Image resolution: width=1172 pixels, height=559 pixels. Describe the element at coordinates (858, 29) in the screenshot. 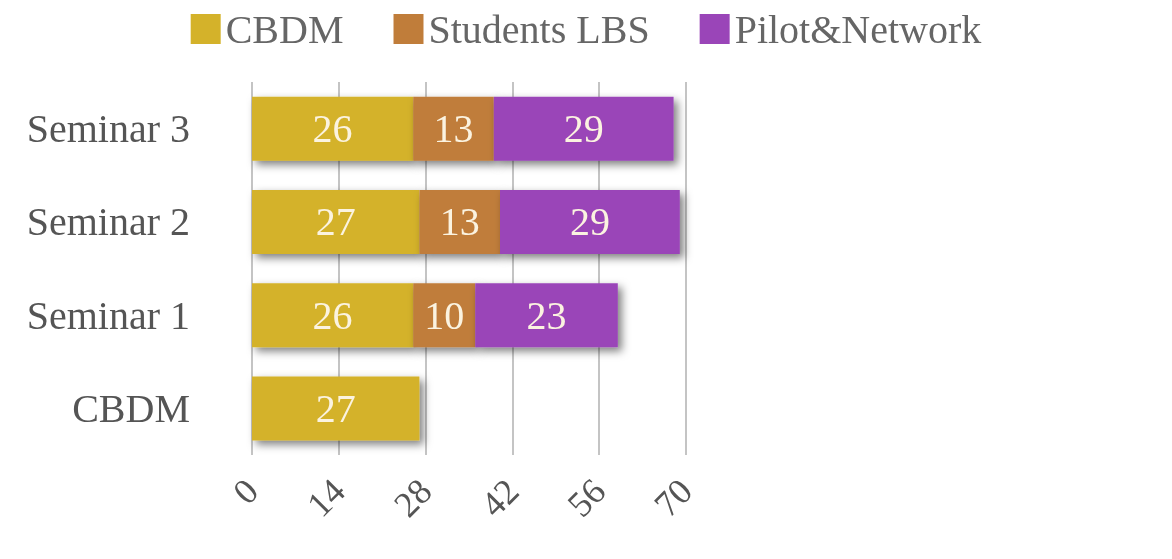

I see `legend-label: Pilot&Network` at that location.